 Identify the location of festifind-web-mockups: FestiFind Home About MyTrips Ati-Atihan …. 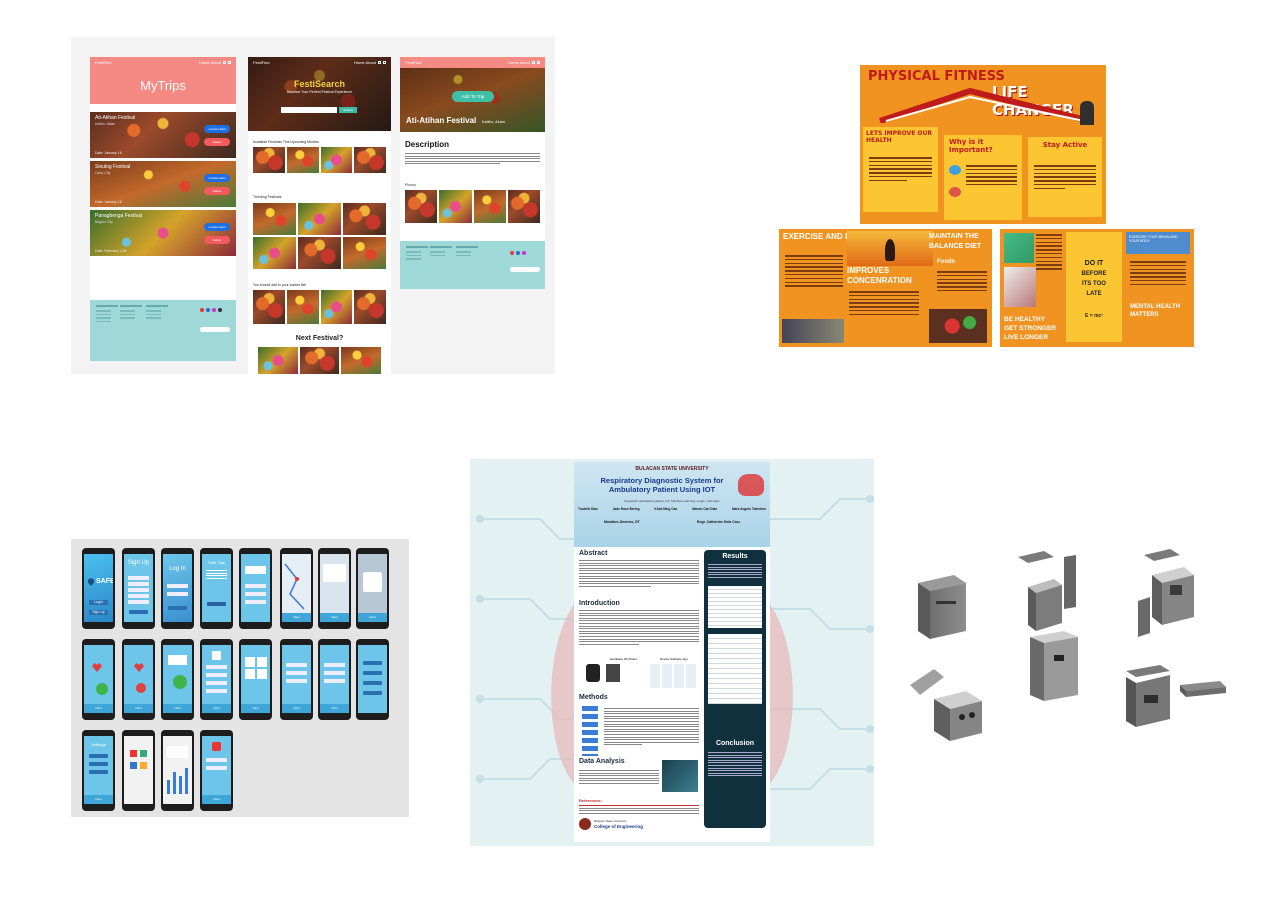
(313, 205).